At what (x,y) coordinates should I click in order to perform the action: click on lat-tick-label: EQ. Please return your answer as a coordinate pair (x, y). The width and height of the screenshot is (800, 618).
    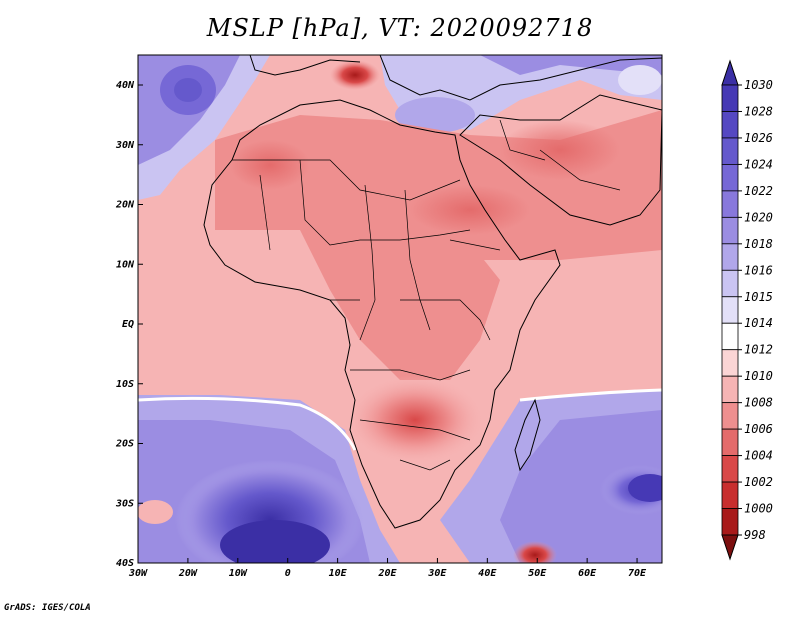
    Looking at the image, I should click on (128, 324).